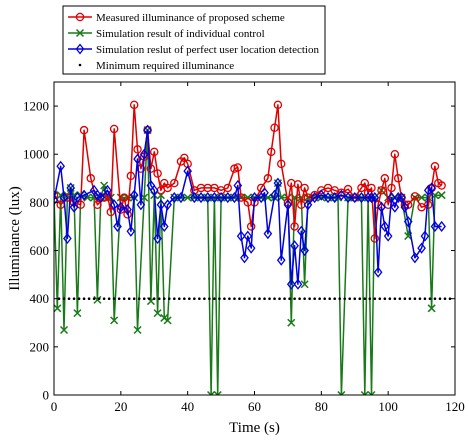 The image size is (469, 440). What do you see at coordinates (40, 298) in the screenshot?
I see `y-tick-label: 400` at bounding box center [40, 298].